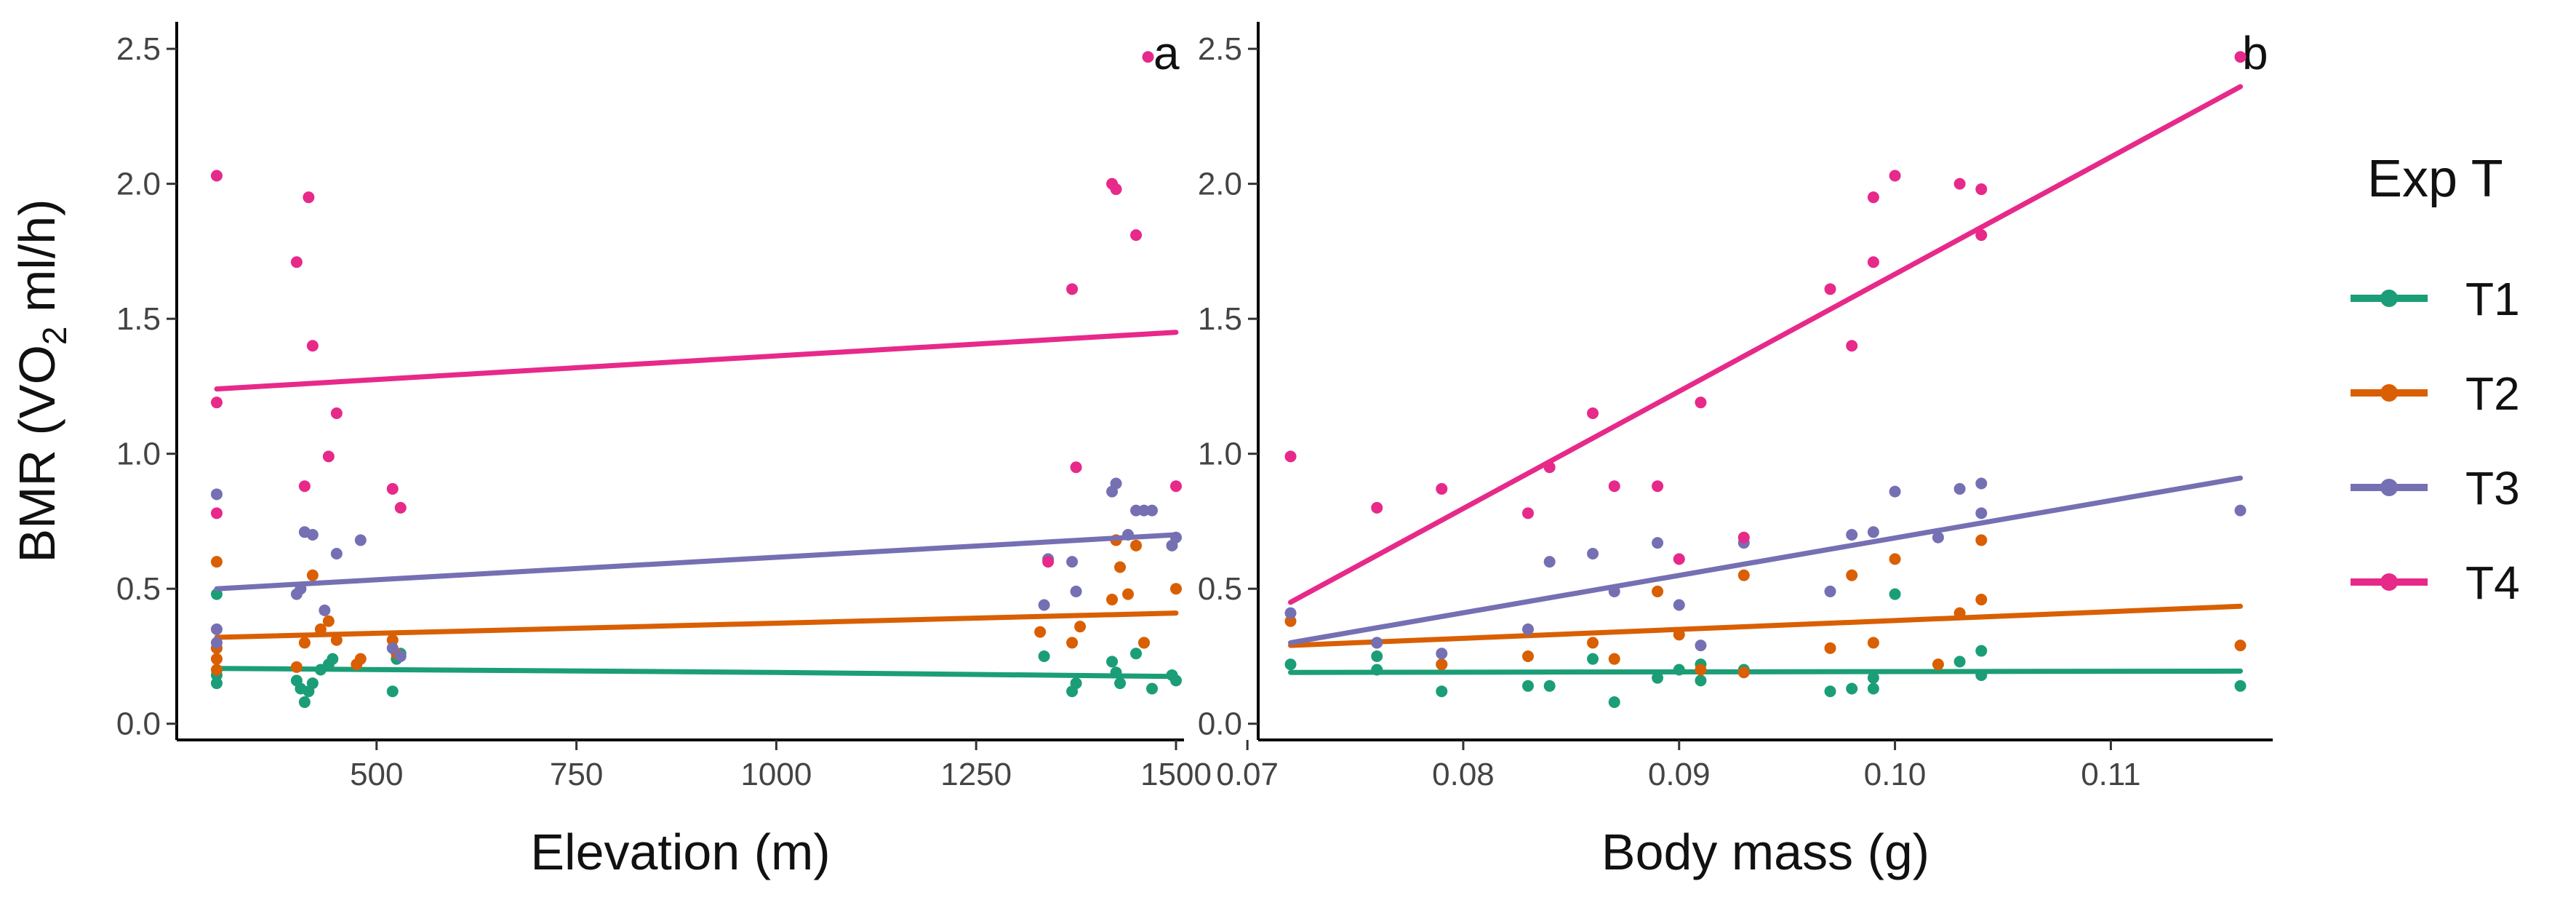 This screenshot has width=2576, height=900. What do you see at coordinates (1220, 319) in the screenshot?
I see `y-tick-label: 1.5` at bounding box center [1220, 319].